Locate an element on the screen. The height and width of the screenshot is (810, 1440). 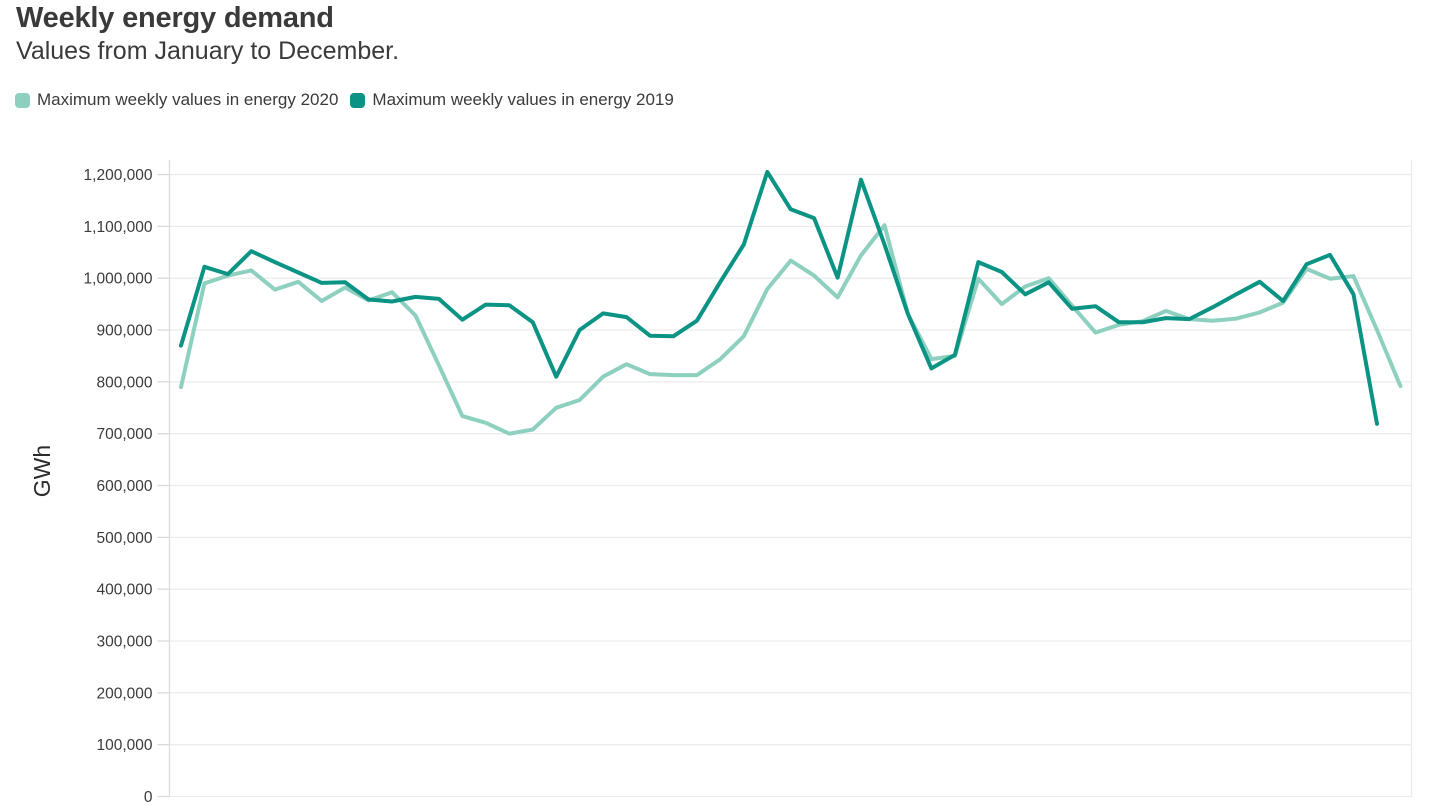
legend-swatch-2019-icon is located at coordinates (358, 100).